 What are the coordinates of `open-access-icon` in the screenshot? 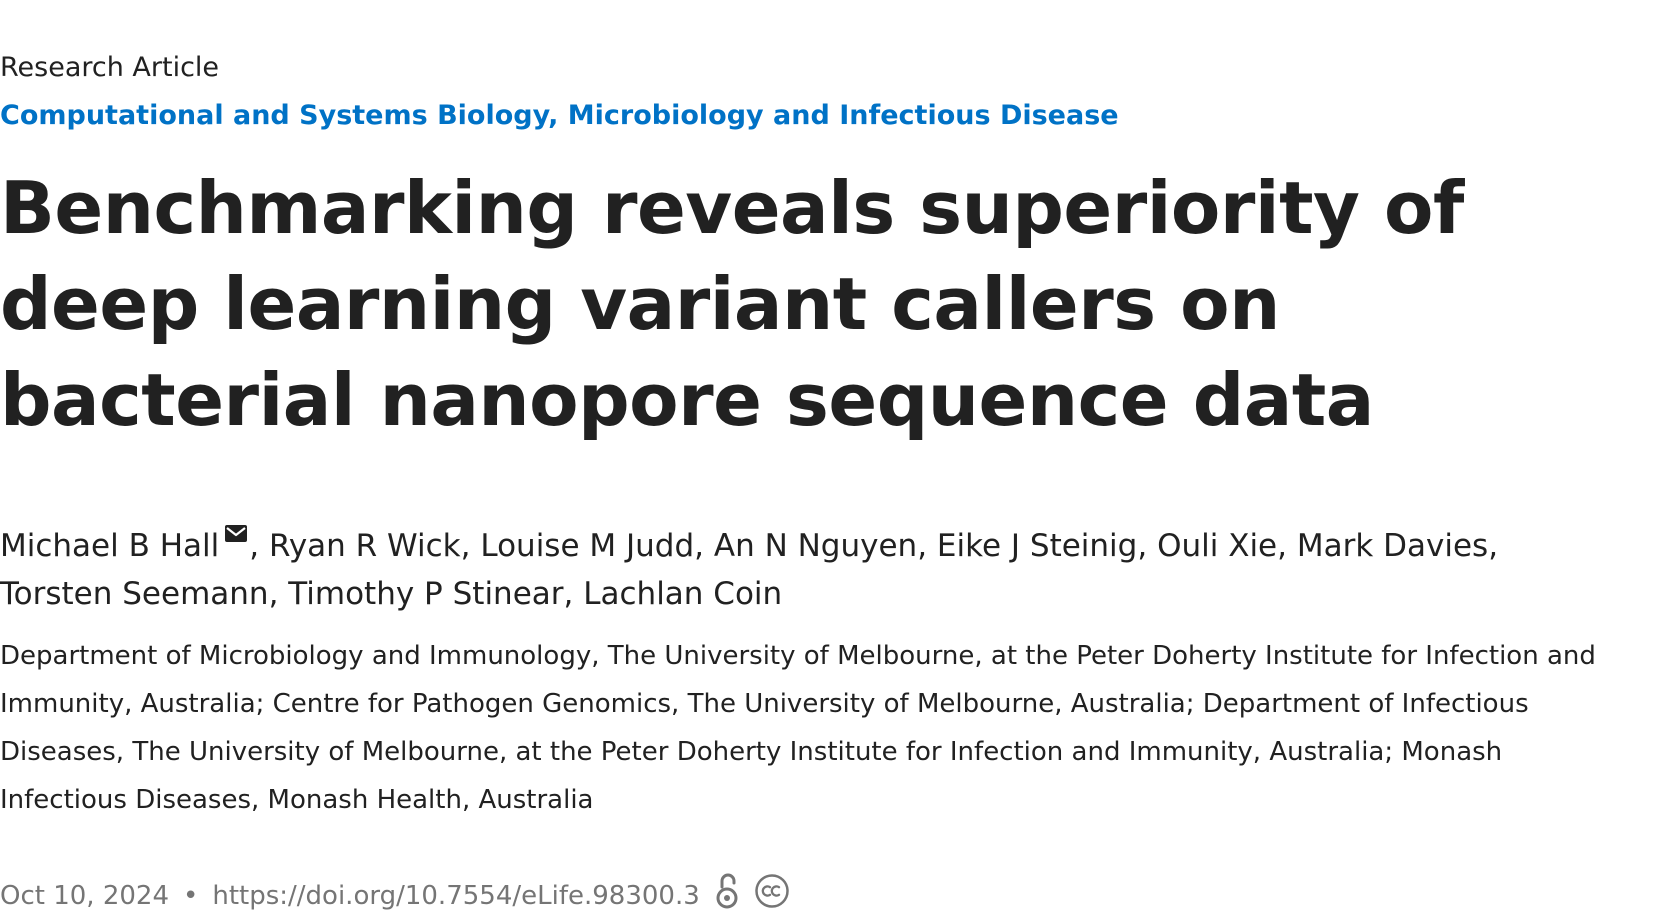 It's located at (727, 896).